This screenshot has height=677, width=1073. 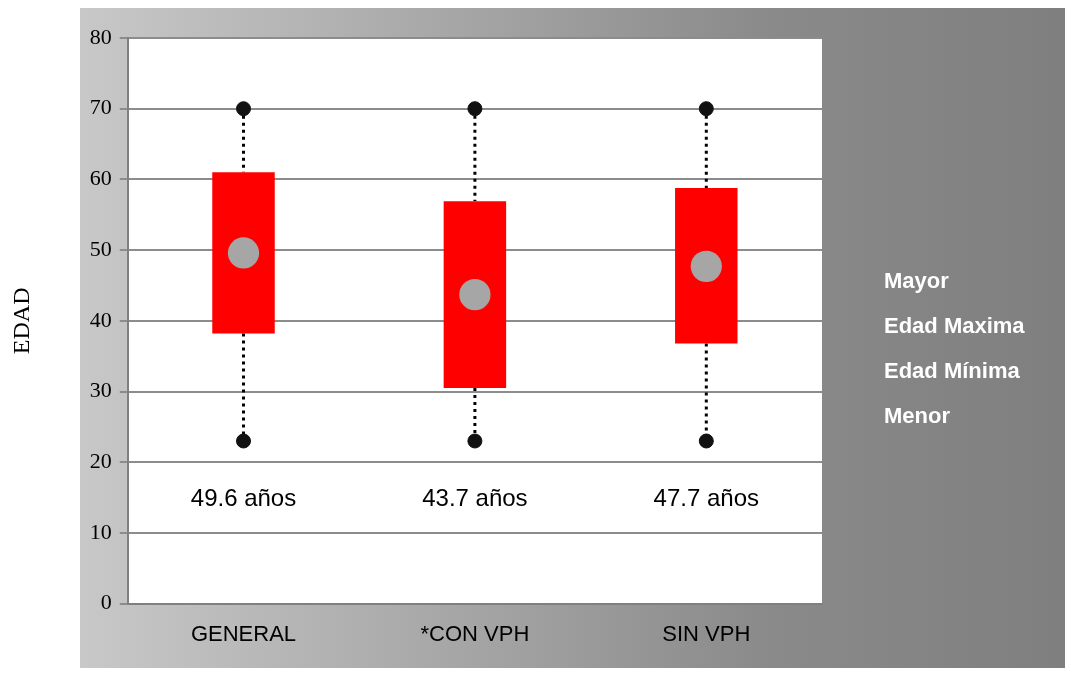 What do you see at coordinates (475, 497) in the screenshot?
I see `annotation: 43.7 años` at bounding box center [475, 497].